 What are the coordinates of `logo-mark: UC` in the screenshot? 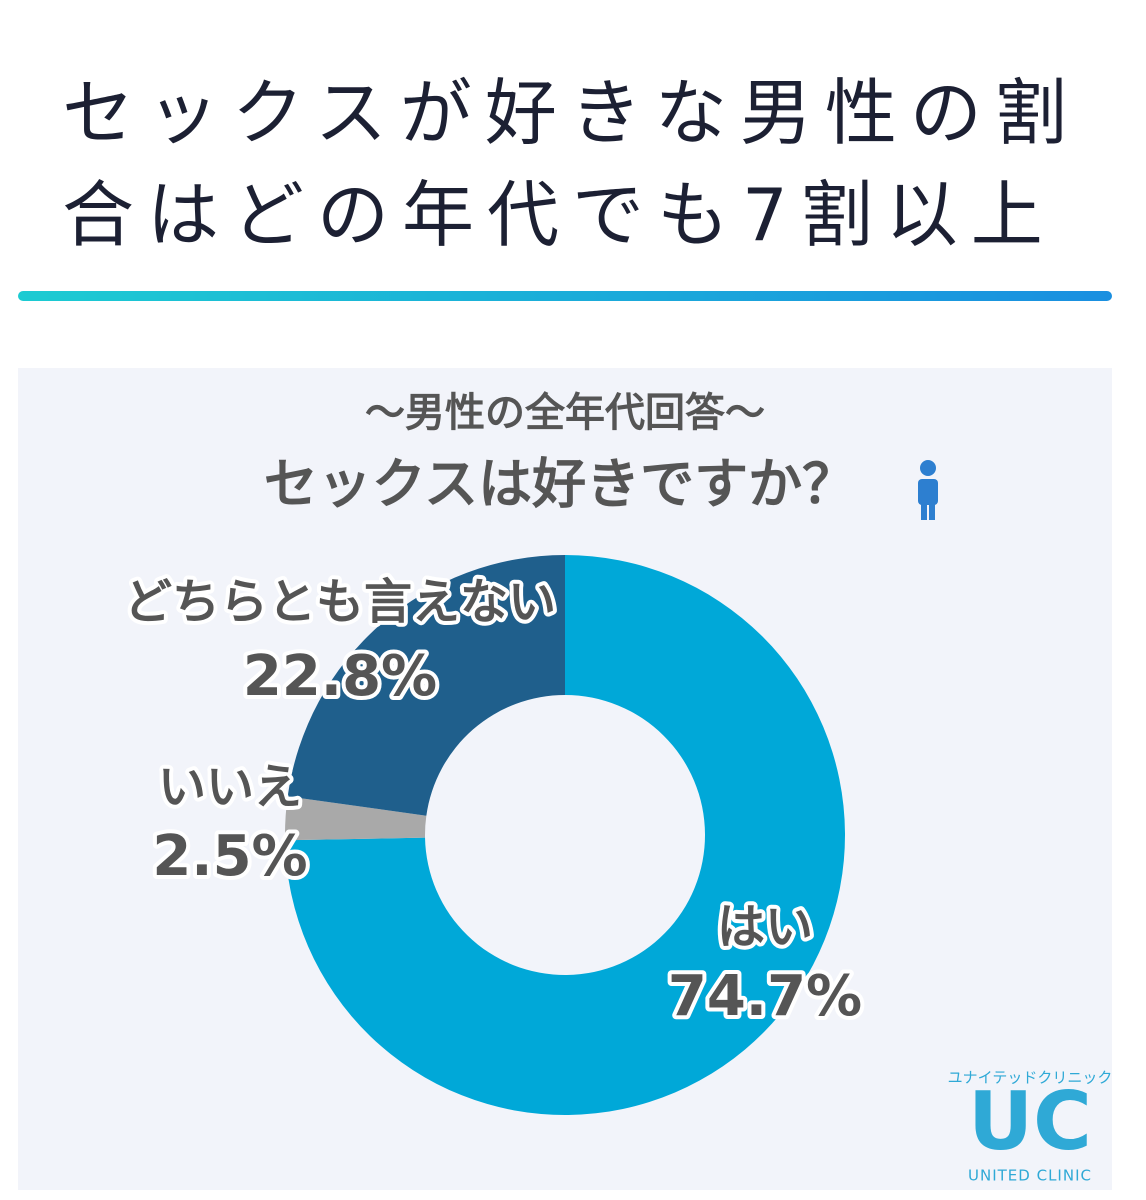 It's located at (1030, 1121).